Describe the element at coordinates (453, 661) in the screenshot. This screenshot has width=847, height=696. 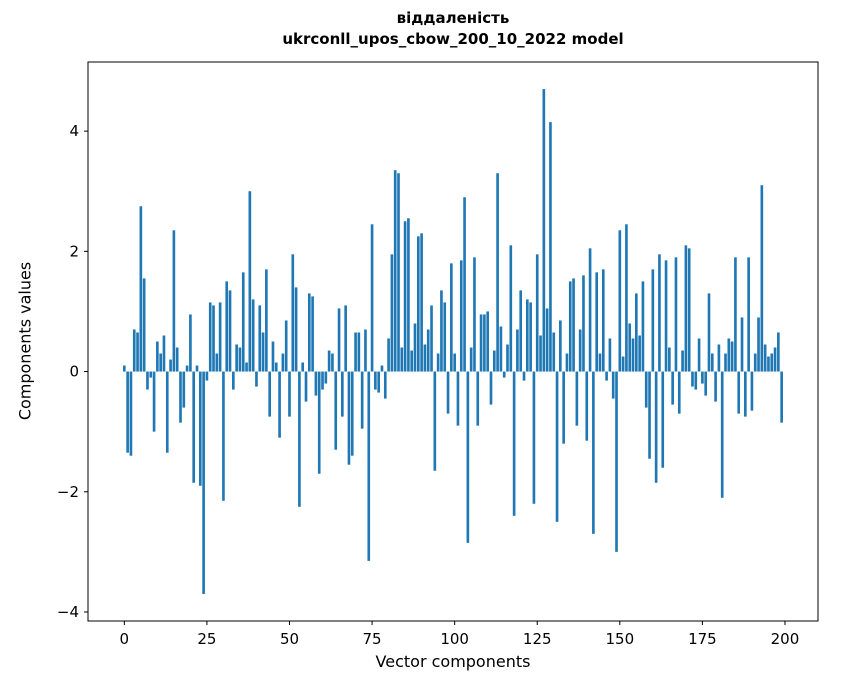
I see `x-axis-label: Vector components` at that location.